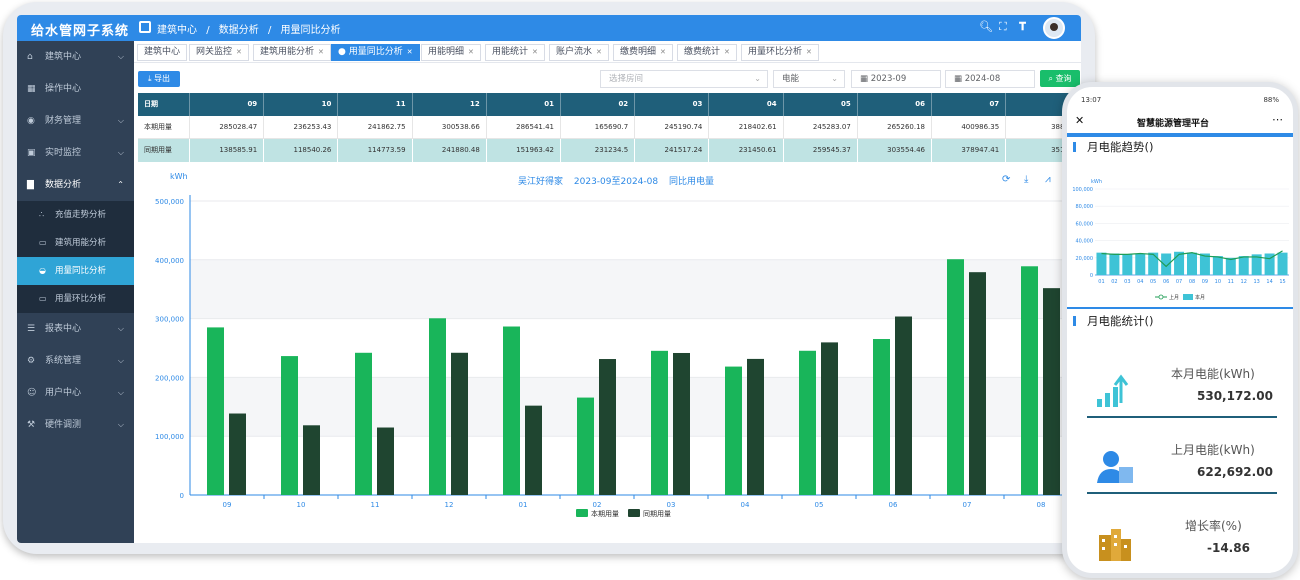  What do you see at coordinates (164, 104) in the screenshot?
I see `table-row-label: 日期` at bounding box center [164, 104].